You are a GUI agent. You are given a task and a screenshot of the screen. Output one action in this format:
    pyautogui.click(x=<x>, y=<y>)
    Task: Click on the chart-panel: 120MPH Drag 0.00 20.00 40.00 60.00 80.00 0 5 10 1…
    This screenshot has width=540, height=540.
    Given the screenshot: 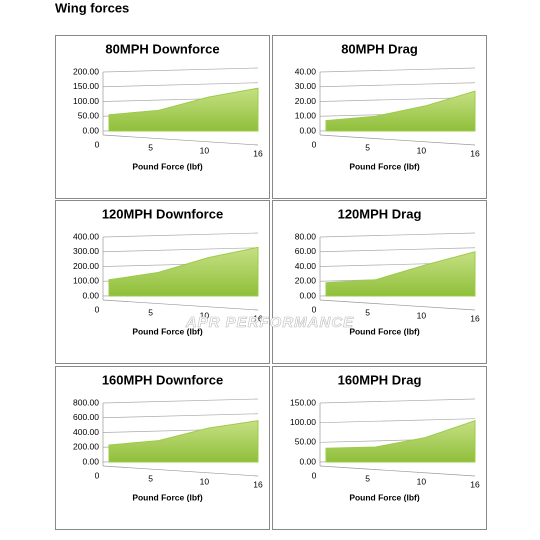 What is the action you would take?
    pyautogui.click(x=379, y=282)
    